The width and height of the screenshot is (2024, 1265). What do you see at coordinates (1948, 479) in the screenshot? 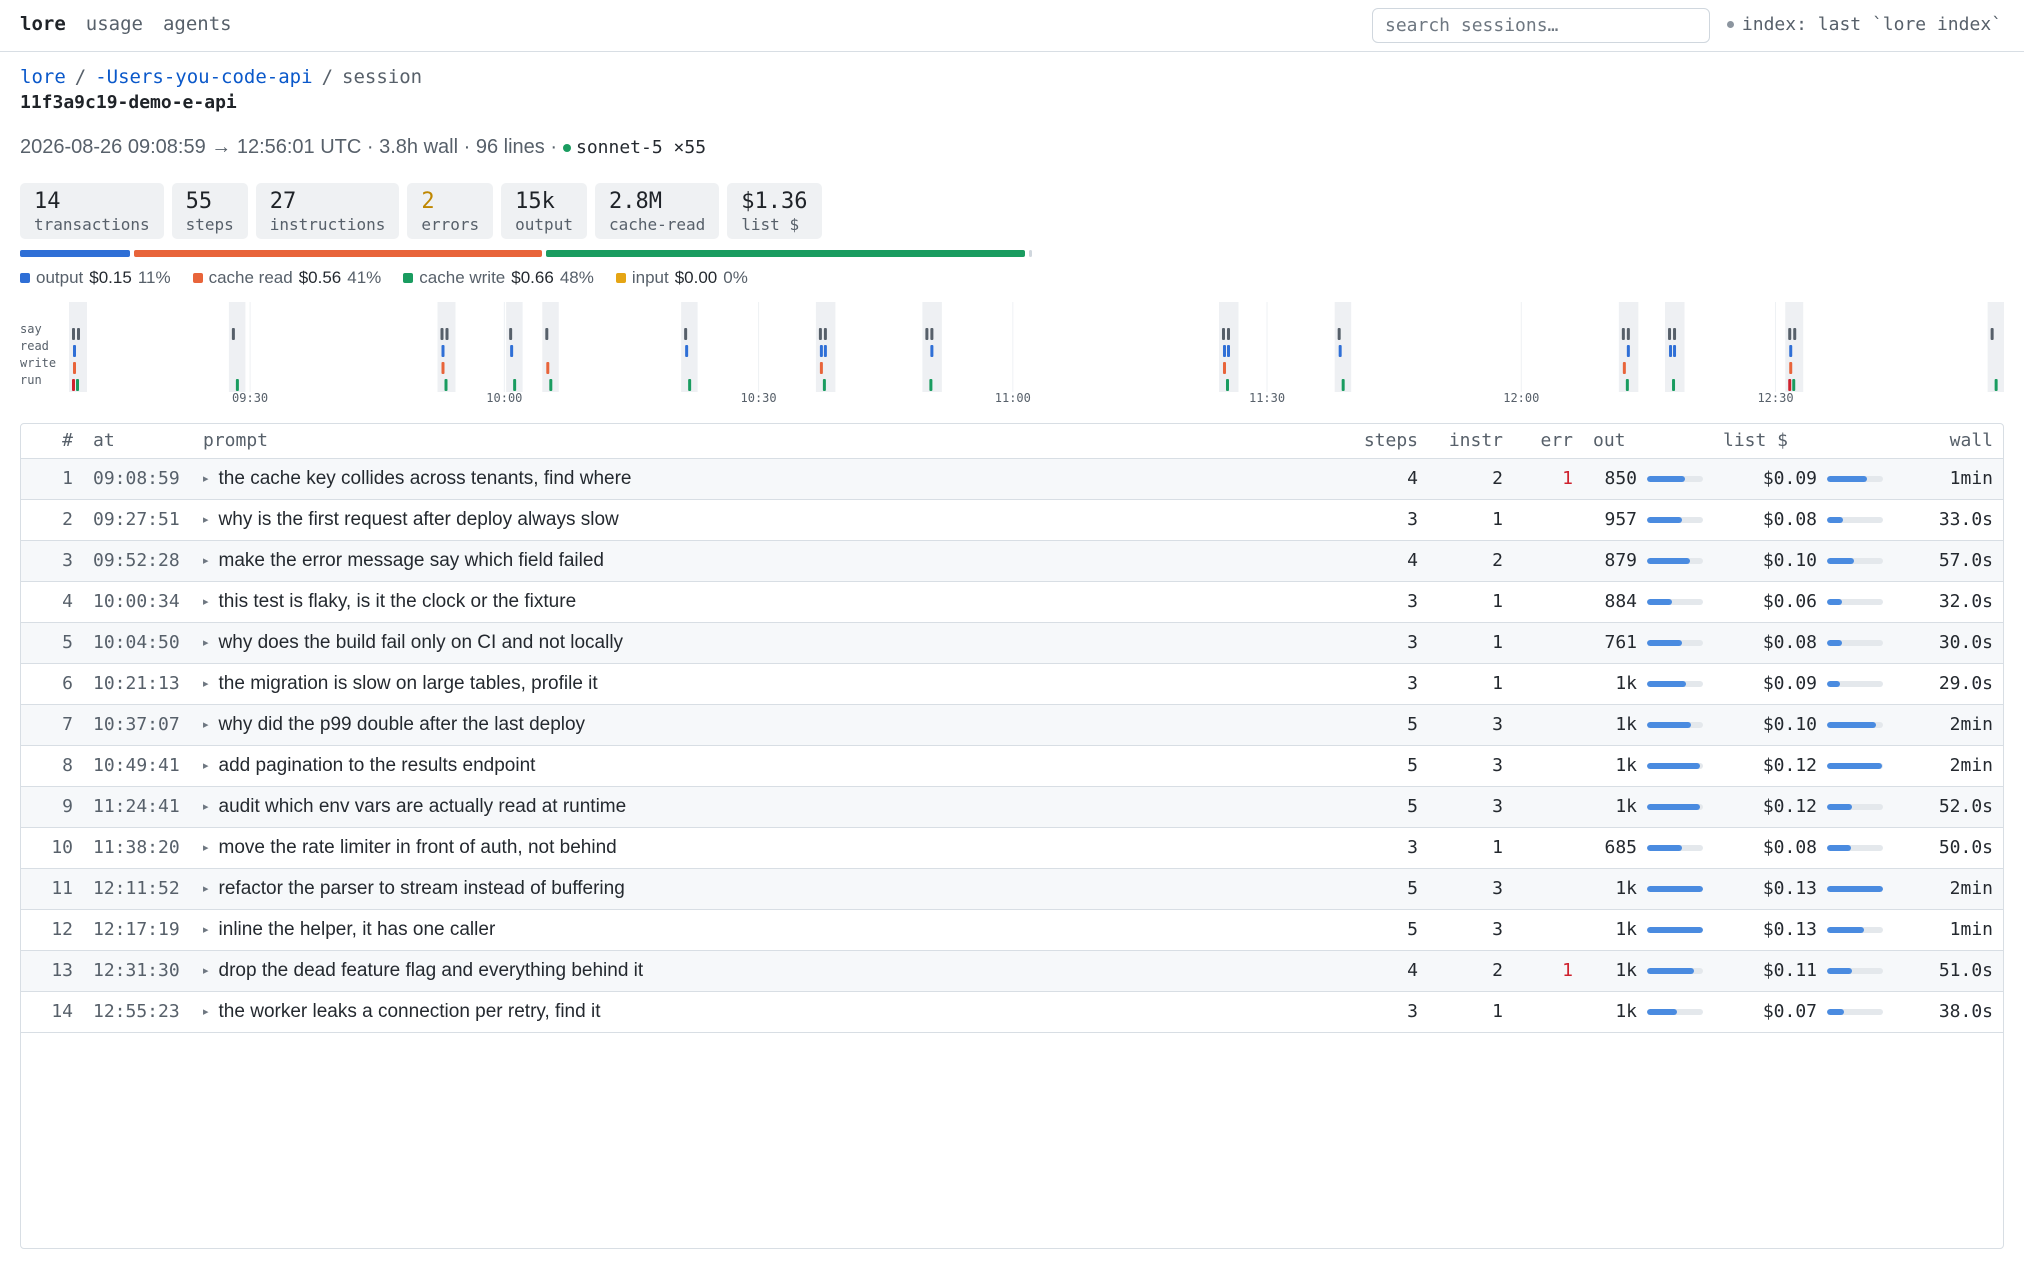
I see `row-wall: 1min` at bounding box center [1948, 479].